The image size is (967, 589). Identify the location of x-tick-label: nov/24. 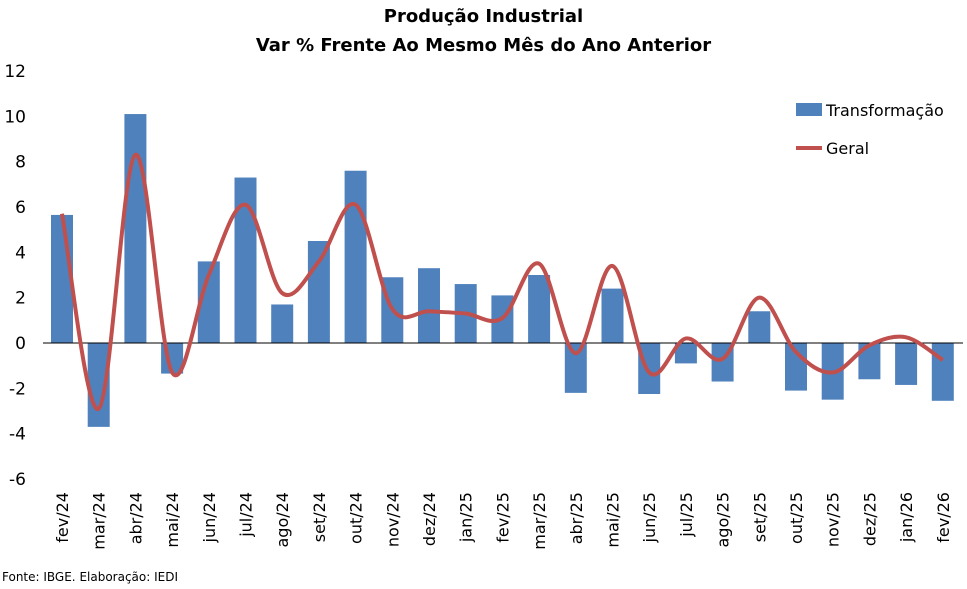
(392, 519).